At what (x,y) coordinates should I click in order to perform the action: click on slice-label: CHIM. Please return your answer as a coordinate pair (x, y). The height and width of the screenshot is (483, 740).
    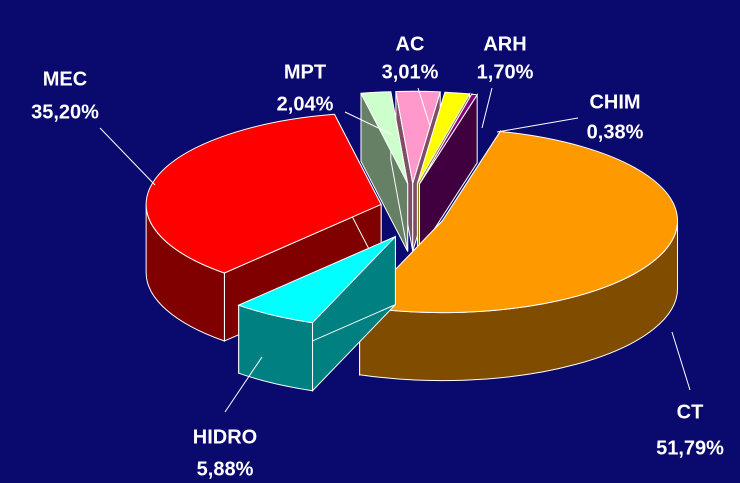
    Looking at the image, I should click on (614, 102).